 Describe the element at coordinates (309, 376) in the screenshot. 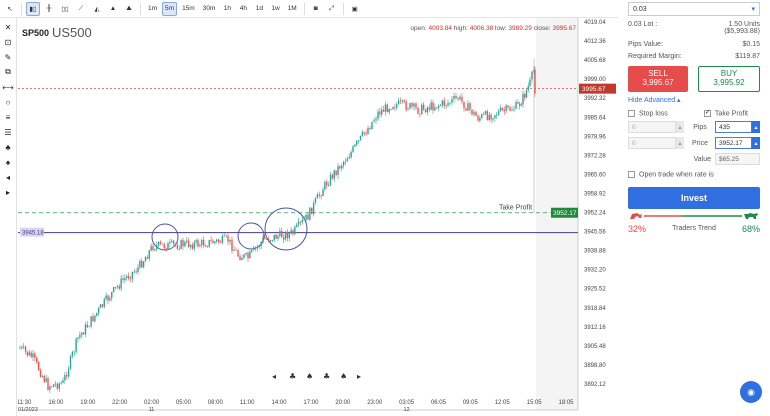

I see `zoom-in-icon: ♠` at that location.